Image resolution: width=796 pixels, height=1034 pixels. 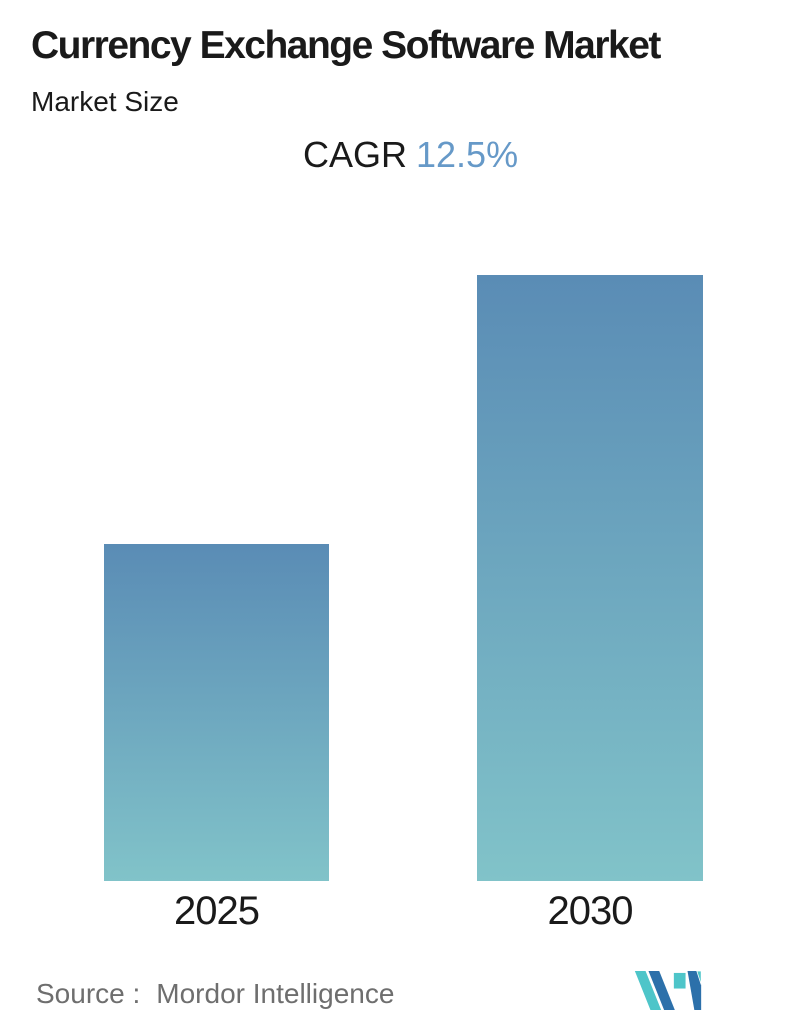 I want to click on source-row: Source : Mordor Intelligence, so click(x=215, y=994).